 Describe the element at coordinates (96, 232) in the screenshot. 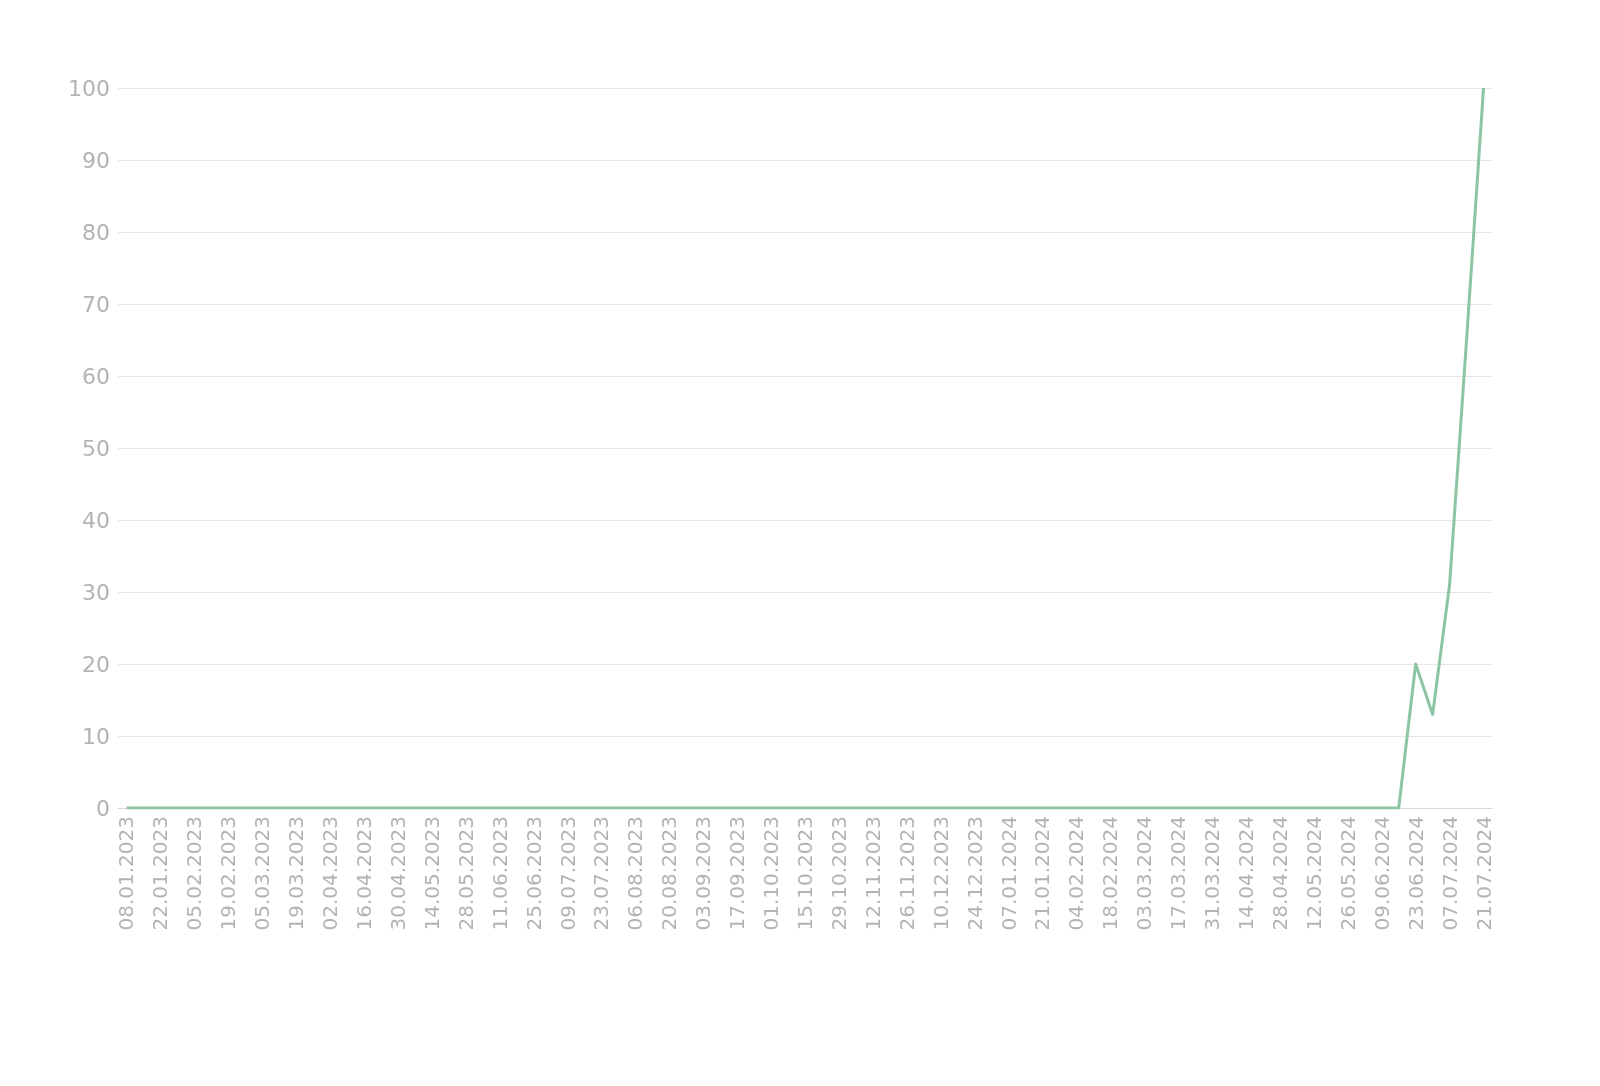

I see `y-tick-label: 80` at that location.